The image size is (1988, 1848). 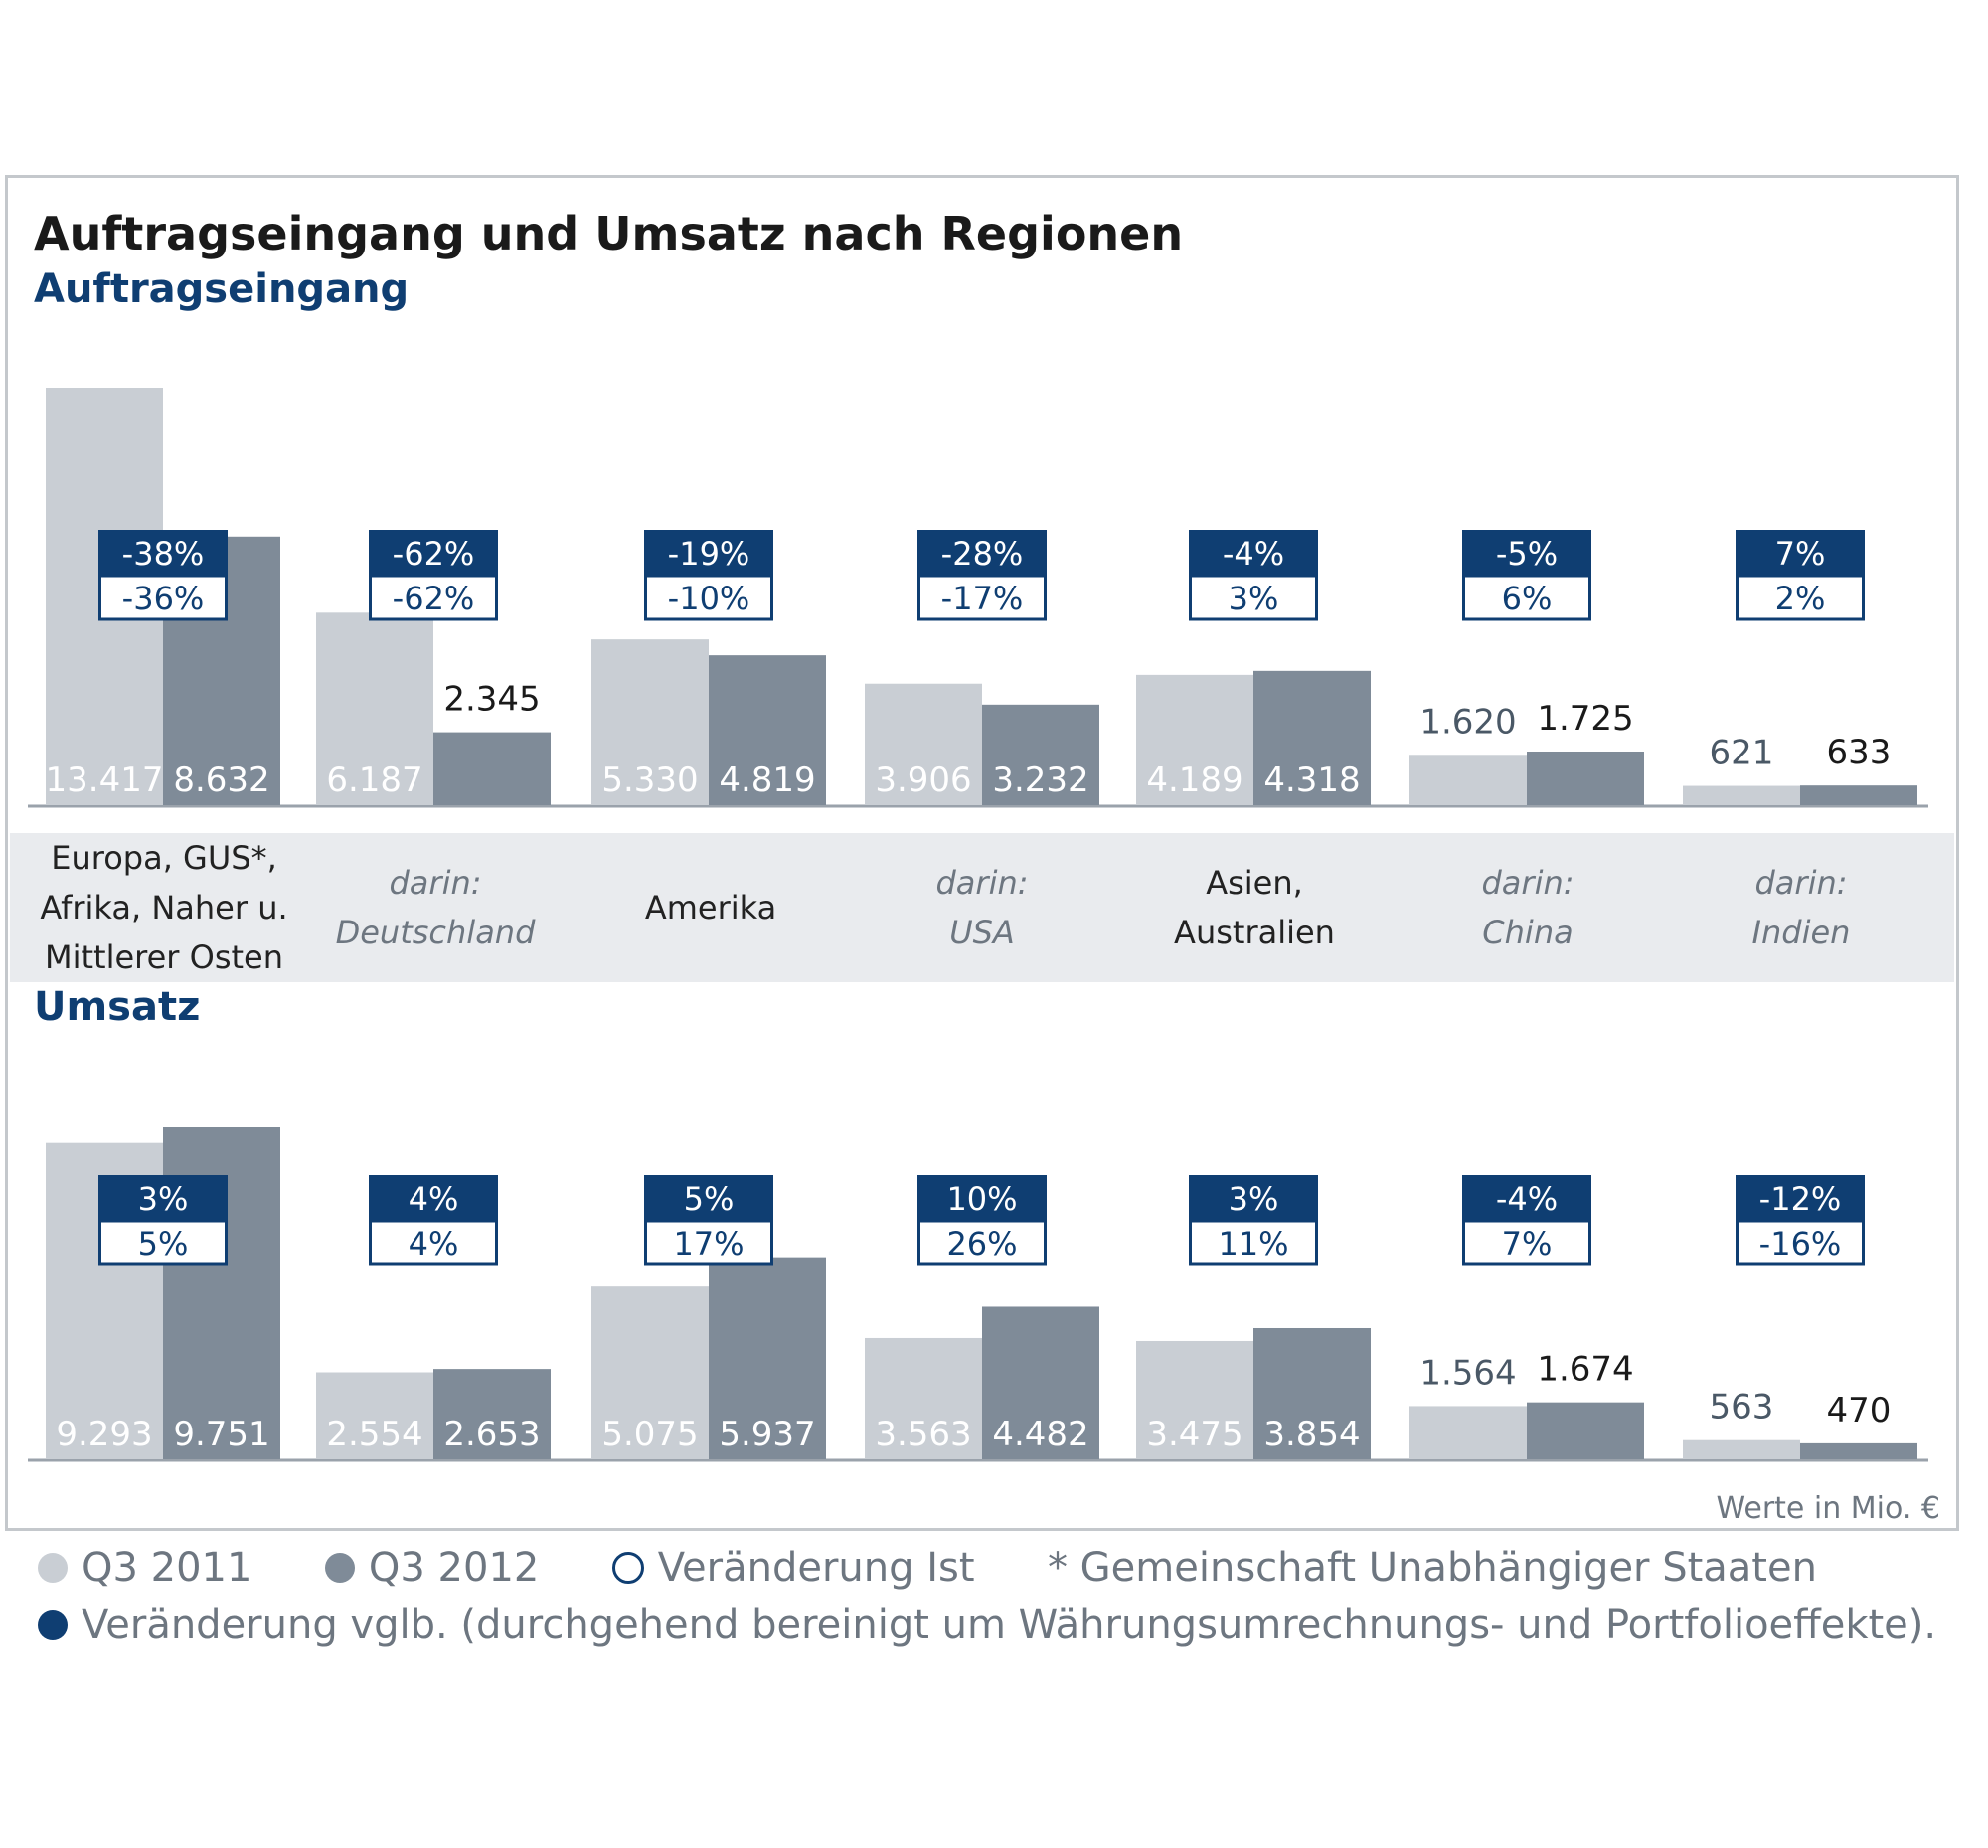 What do you see at coordinates (1311, 1434) in the screenshot?
I see `value-label: 3.854` at bounding box center [1311, 1434].